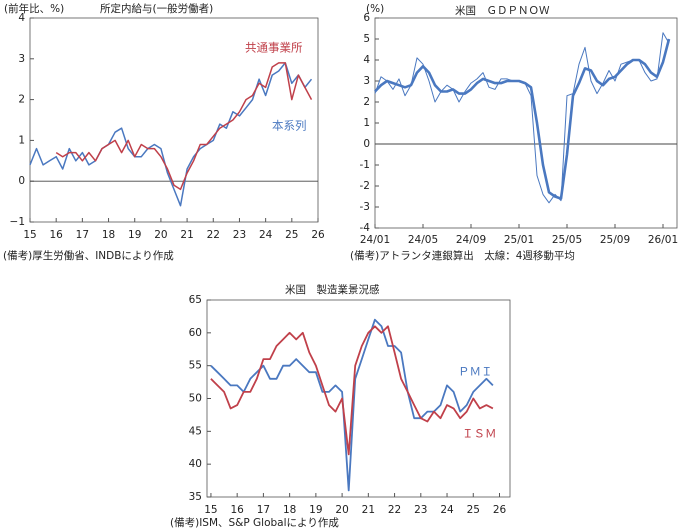 The image size is (680, 531). I want to click on unit-label: (前年比、%), so click(34, 8).